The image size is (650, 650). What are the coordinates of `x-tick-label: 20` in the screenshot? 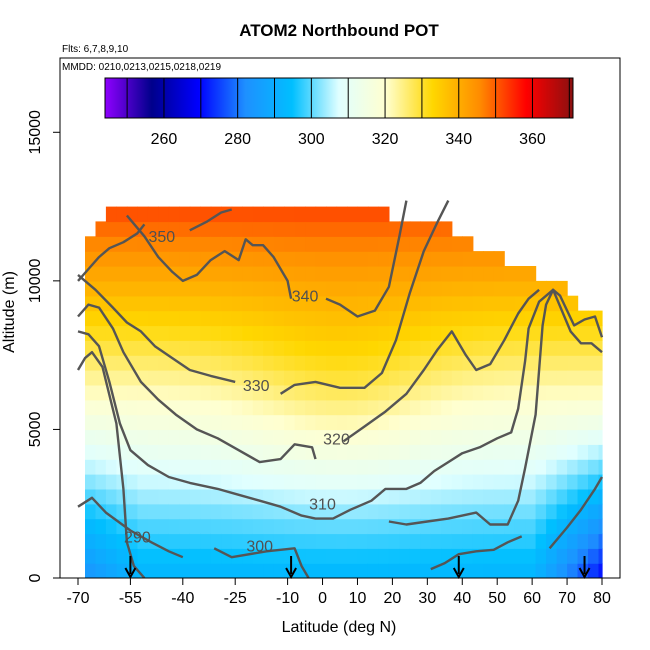 It's located at (393, 598).